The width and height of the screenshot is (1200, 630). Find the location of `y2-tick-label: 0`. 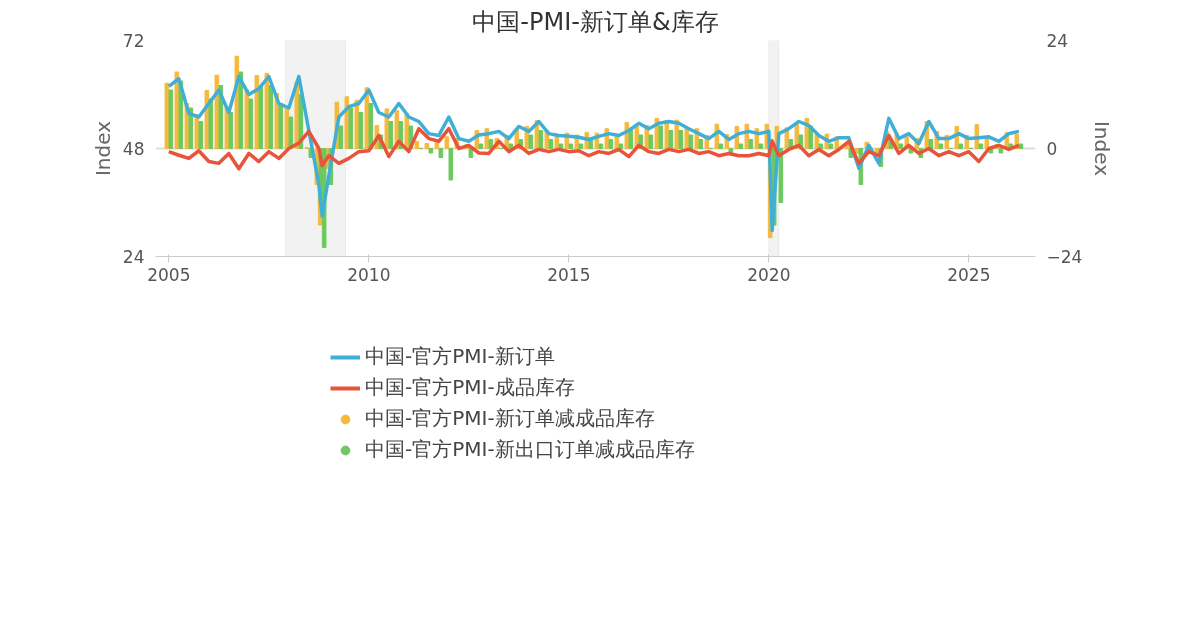

y2-tick-label: 0 is located at coordinates (1052, 149).